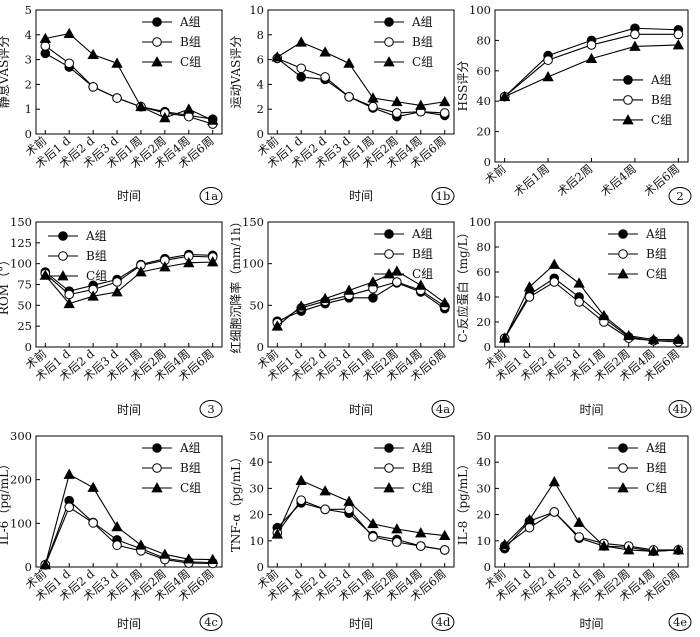 The image size is (700, 637). Describe the element at coordinates (483, 436) in the screenshot. I see `y-tick-label: 50` at that location.